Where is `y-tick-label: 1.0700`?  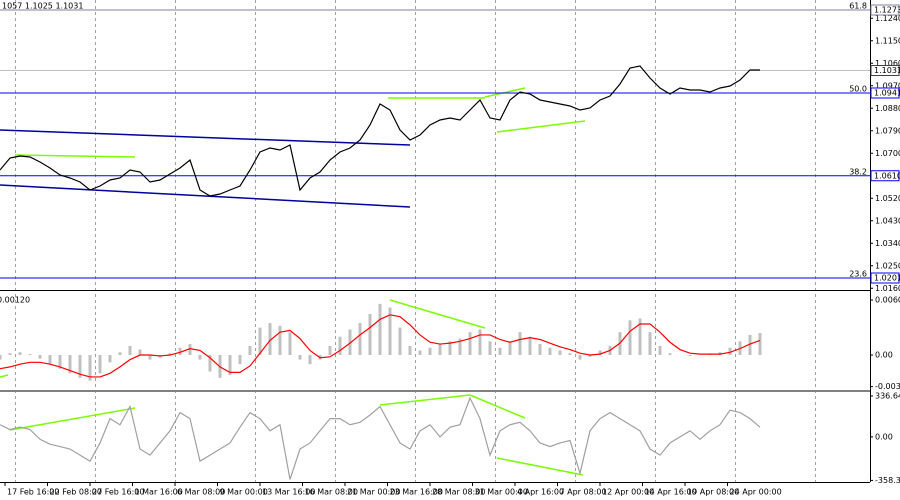
y-tick-label: 1.0700 is located at coordinates (887, 153).